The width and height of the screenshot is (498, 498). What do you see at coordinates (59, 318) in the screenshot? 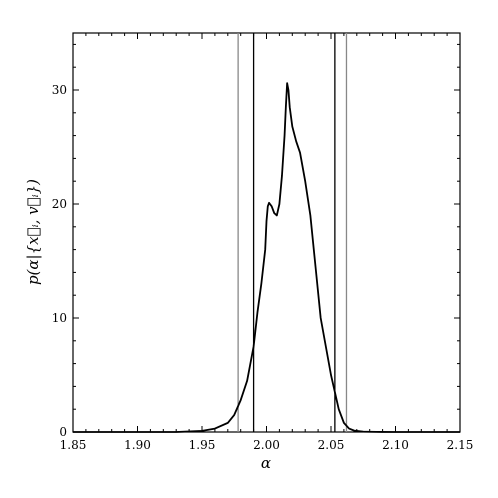
I see `y-tick-label: 10` at bounding box center [59, 318].